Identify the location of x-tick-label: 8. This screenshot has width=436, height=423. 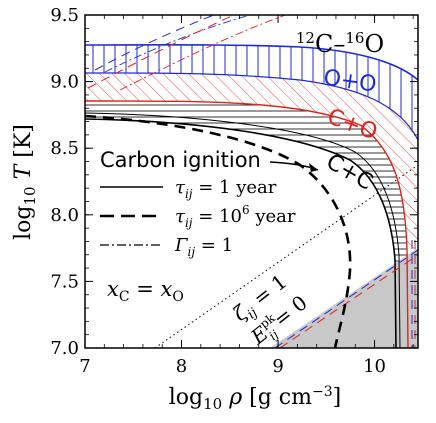
(181, 366).